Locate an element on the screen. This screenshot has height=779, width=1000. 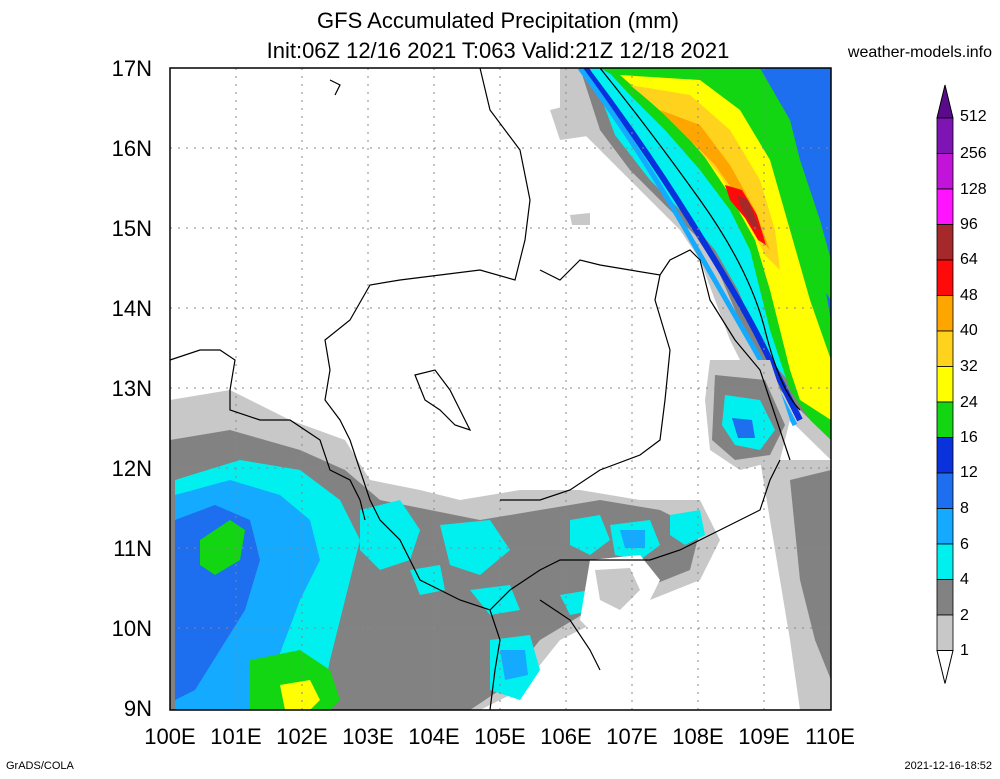
colorbar-label: 64 is located at coordinates (969, 259).